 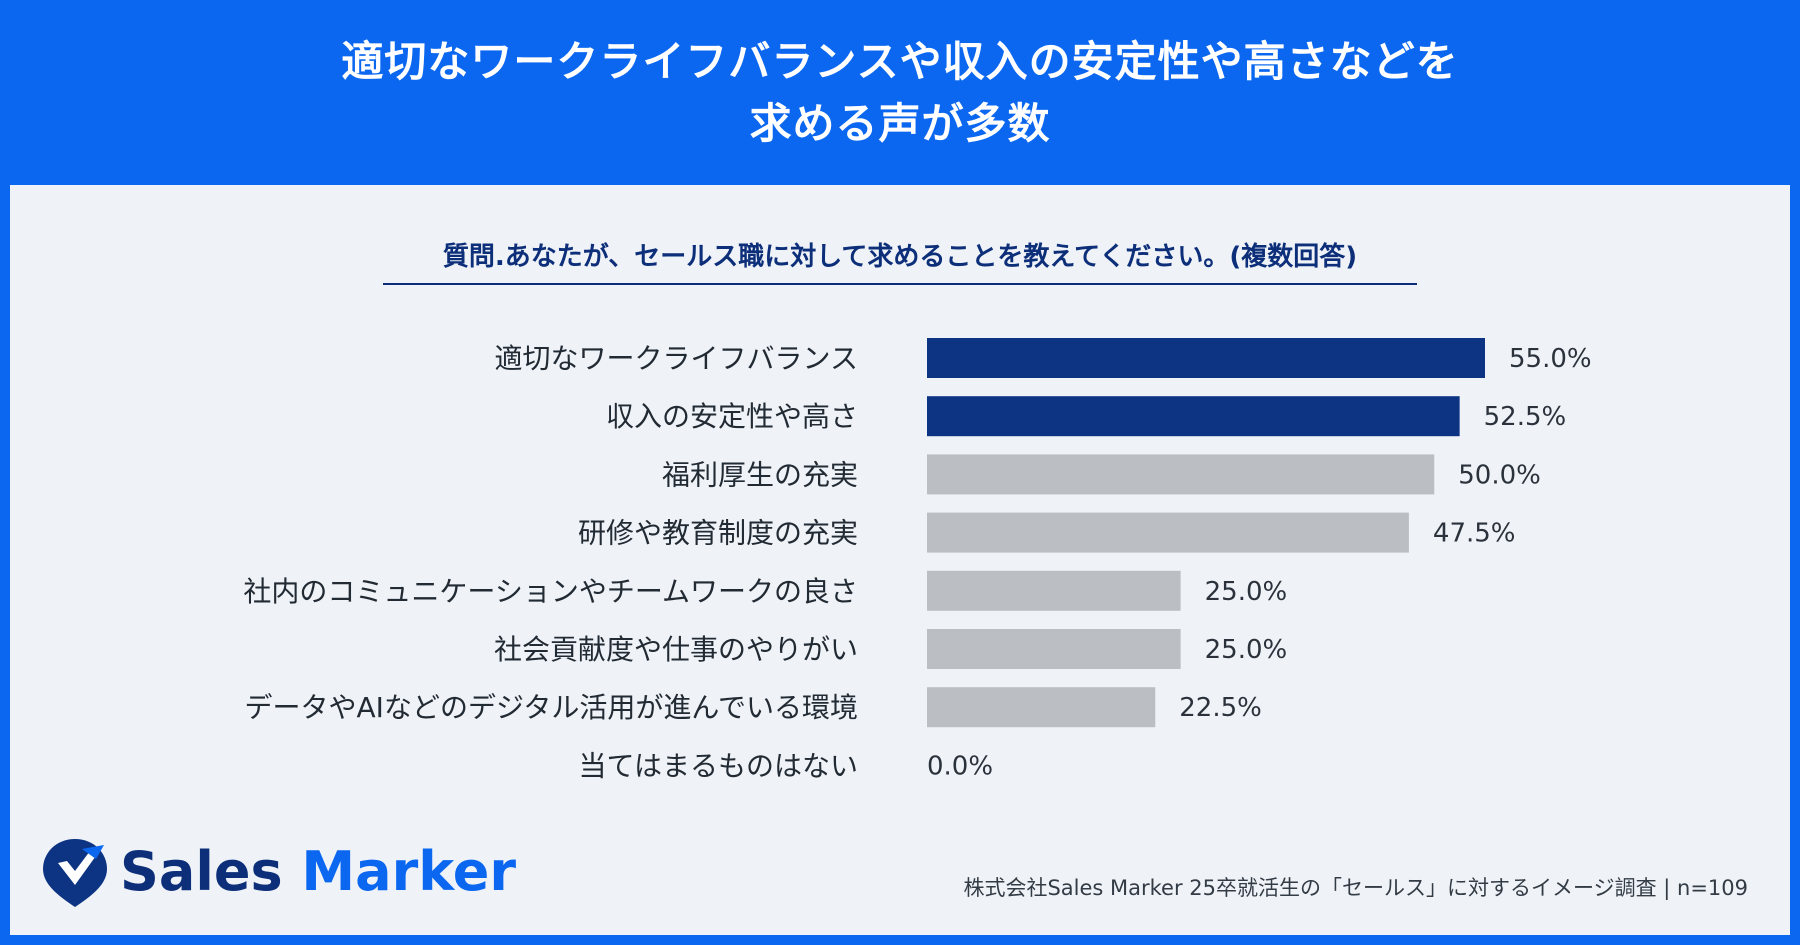 What do you see at coordinates (900, 284) in the screenshot?
I see `question-underline` at bounding box center [900, 284].